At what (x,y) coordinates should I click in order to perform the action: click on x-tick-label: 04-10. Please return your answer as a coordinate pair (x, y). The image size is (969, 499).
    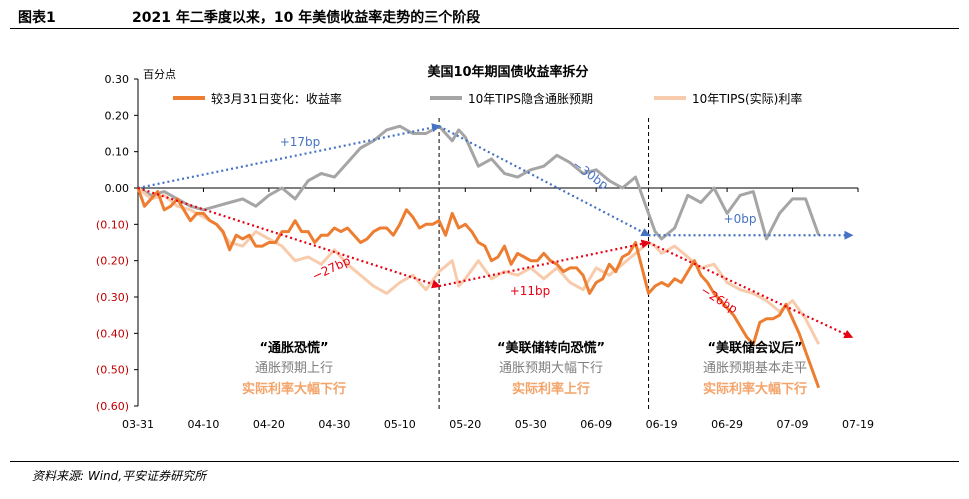
    Looking at the image, I should click on (203, 424).